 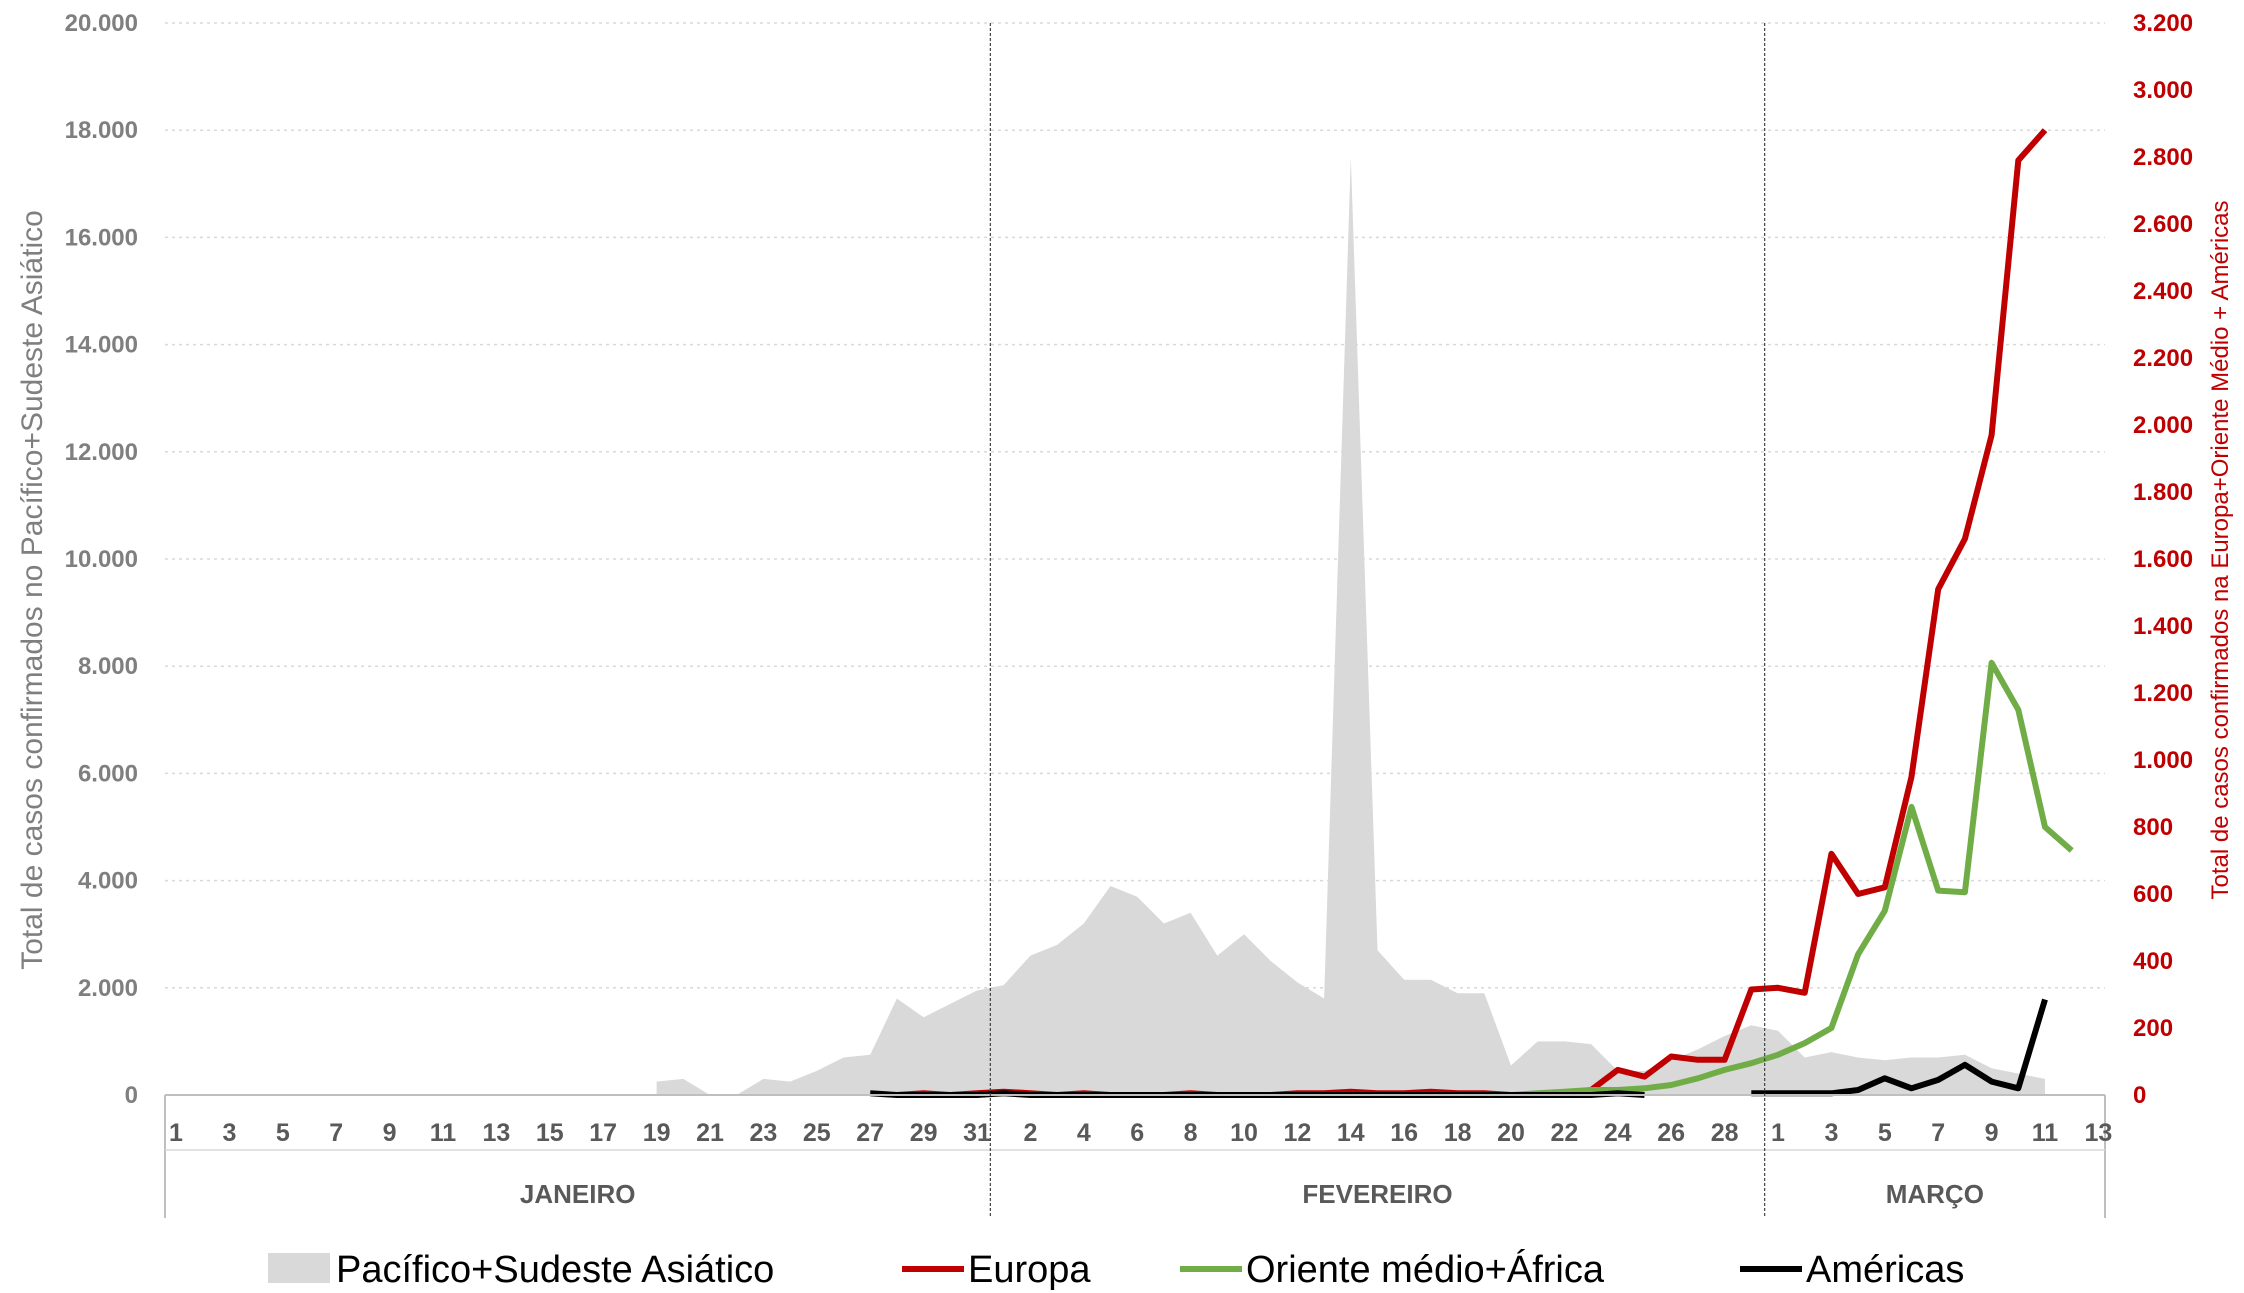 What do you see at coordinates (2139, 1095) in the screenshot?
I see `right-tick-label: 0` at bounding box center [2139, 1095].